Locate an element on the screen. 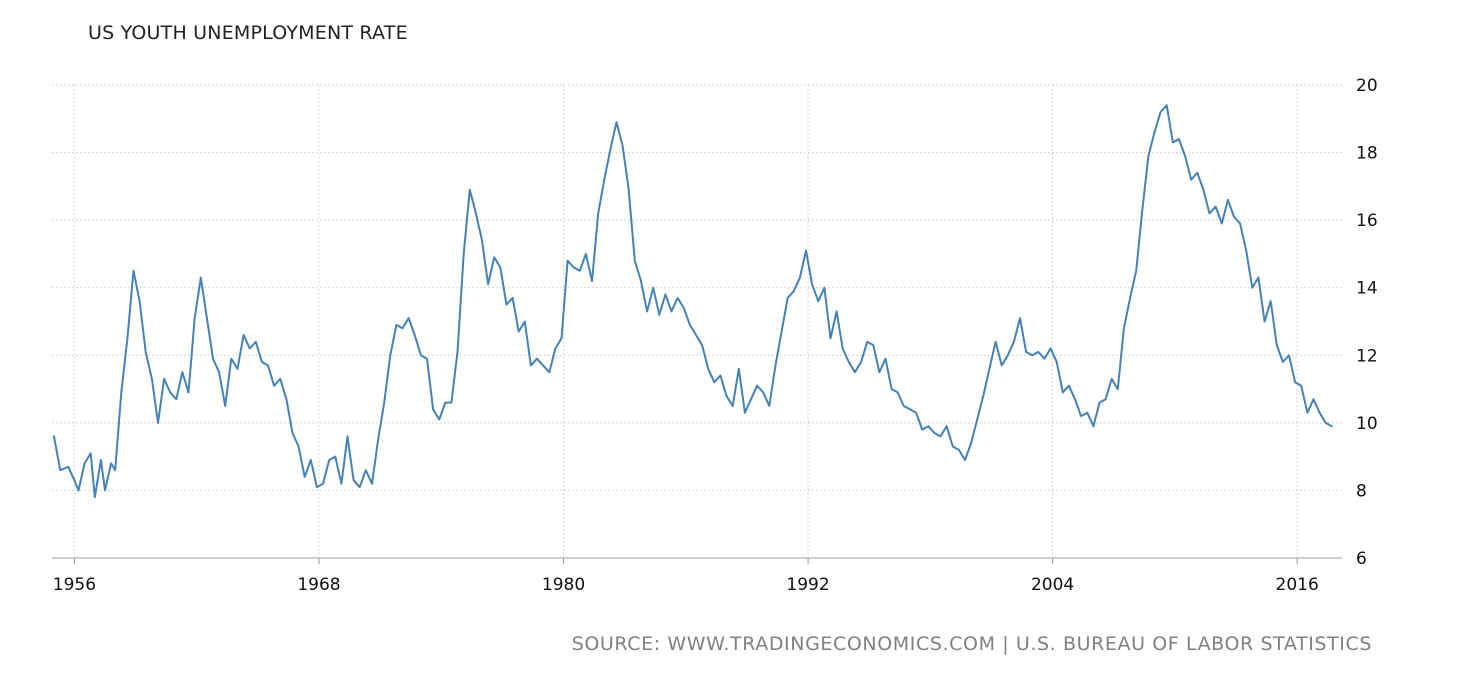  x-axis-labels: 1956 1968 1980 1992 2004 2016 is located at coordinates (686, 585).